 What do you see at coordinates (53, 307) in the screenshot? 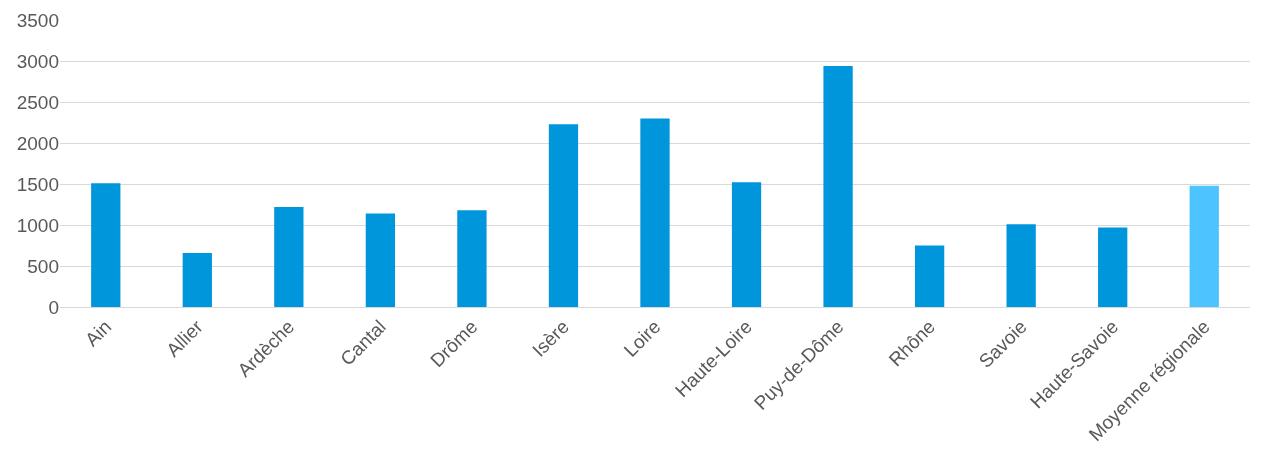
I see `y-tick-label: 0` at bounding box center [53, 307].